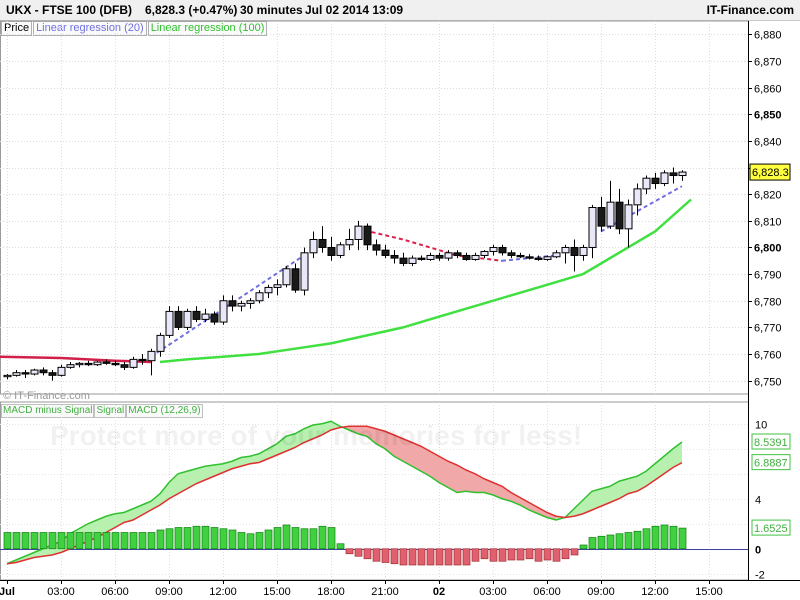  Describe the element at coordinates (768, 223) in the screenshot. I see `price-tick-label: 6,810` at that location.